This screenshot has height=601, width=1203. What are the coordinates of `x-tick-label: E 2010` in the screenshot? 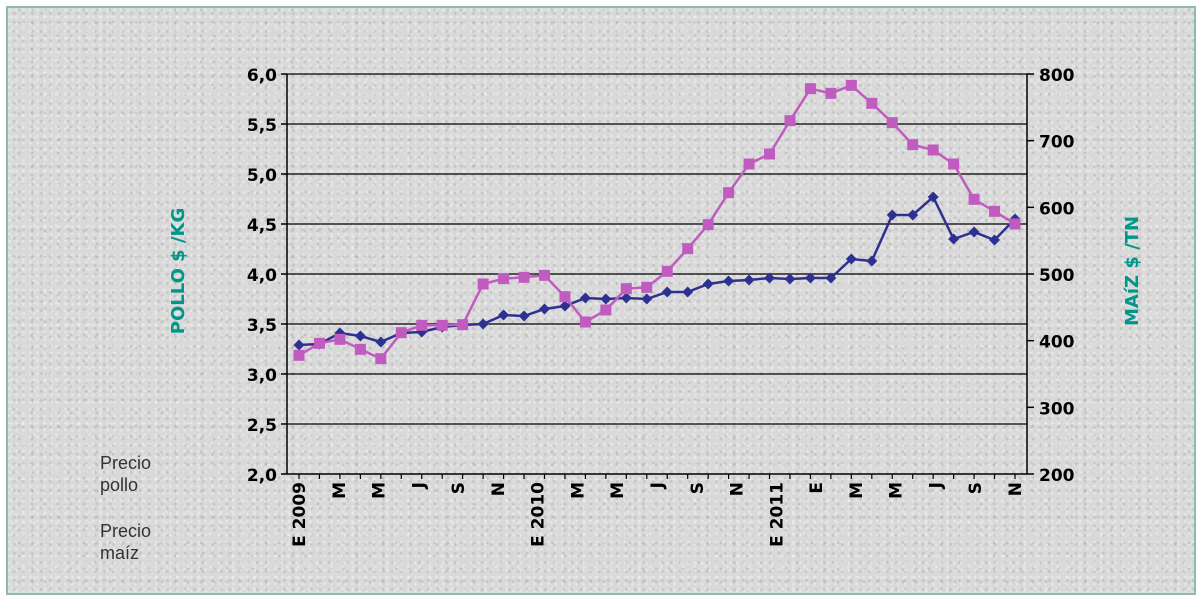 It's located at (539, 514).